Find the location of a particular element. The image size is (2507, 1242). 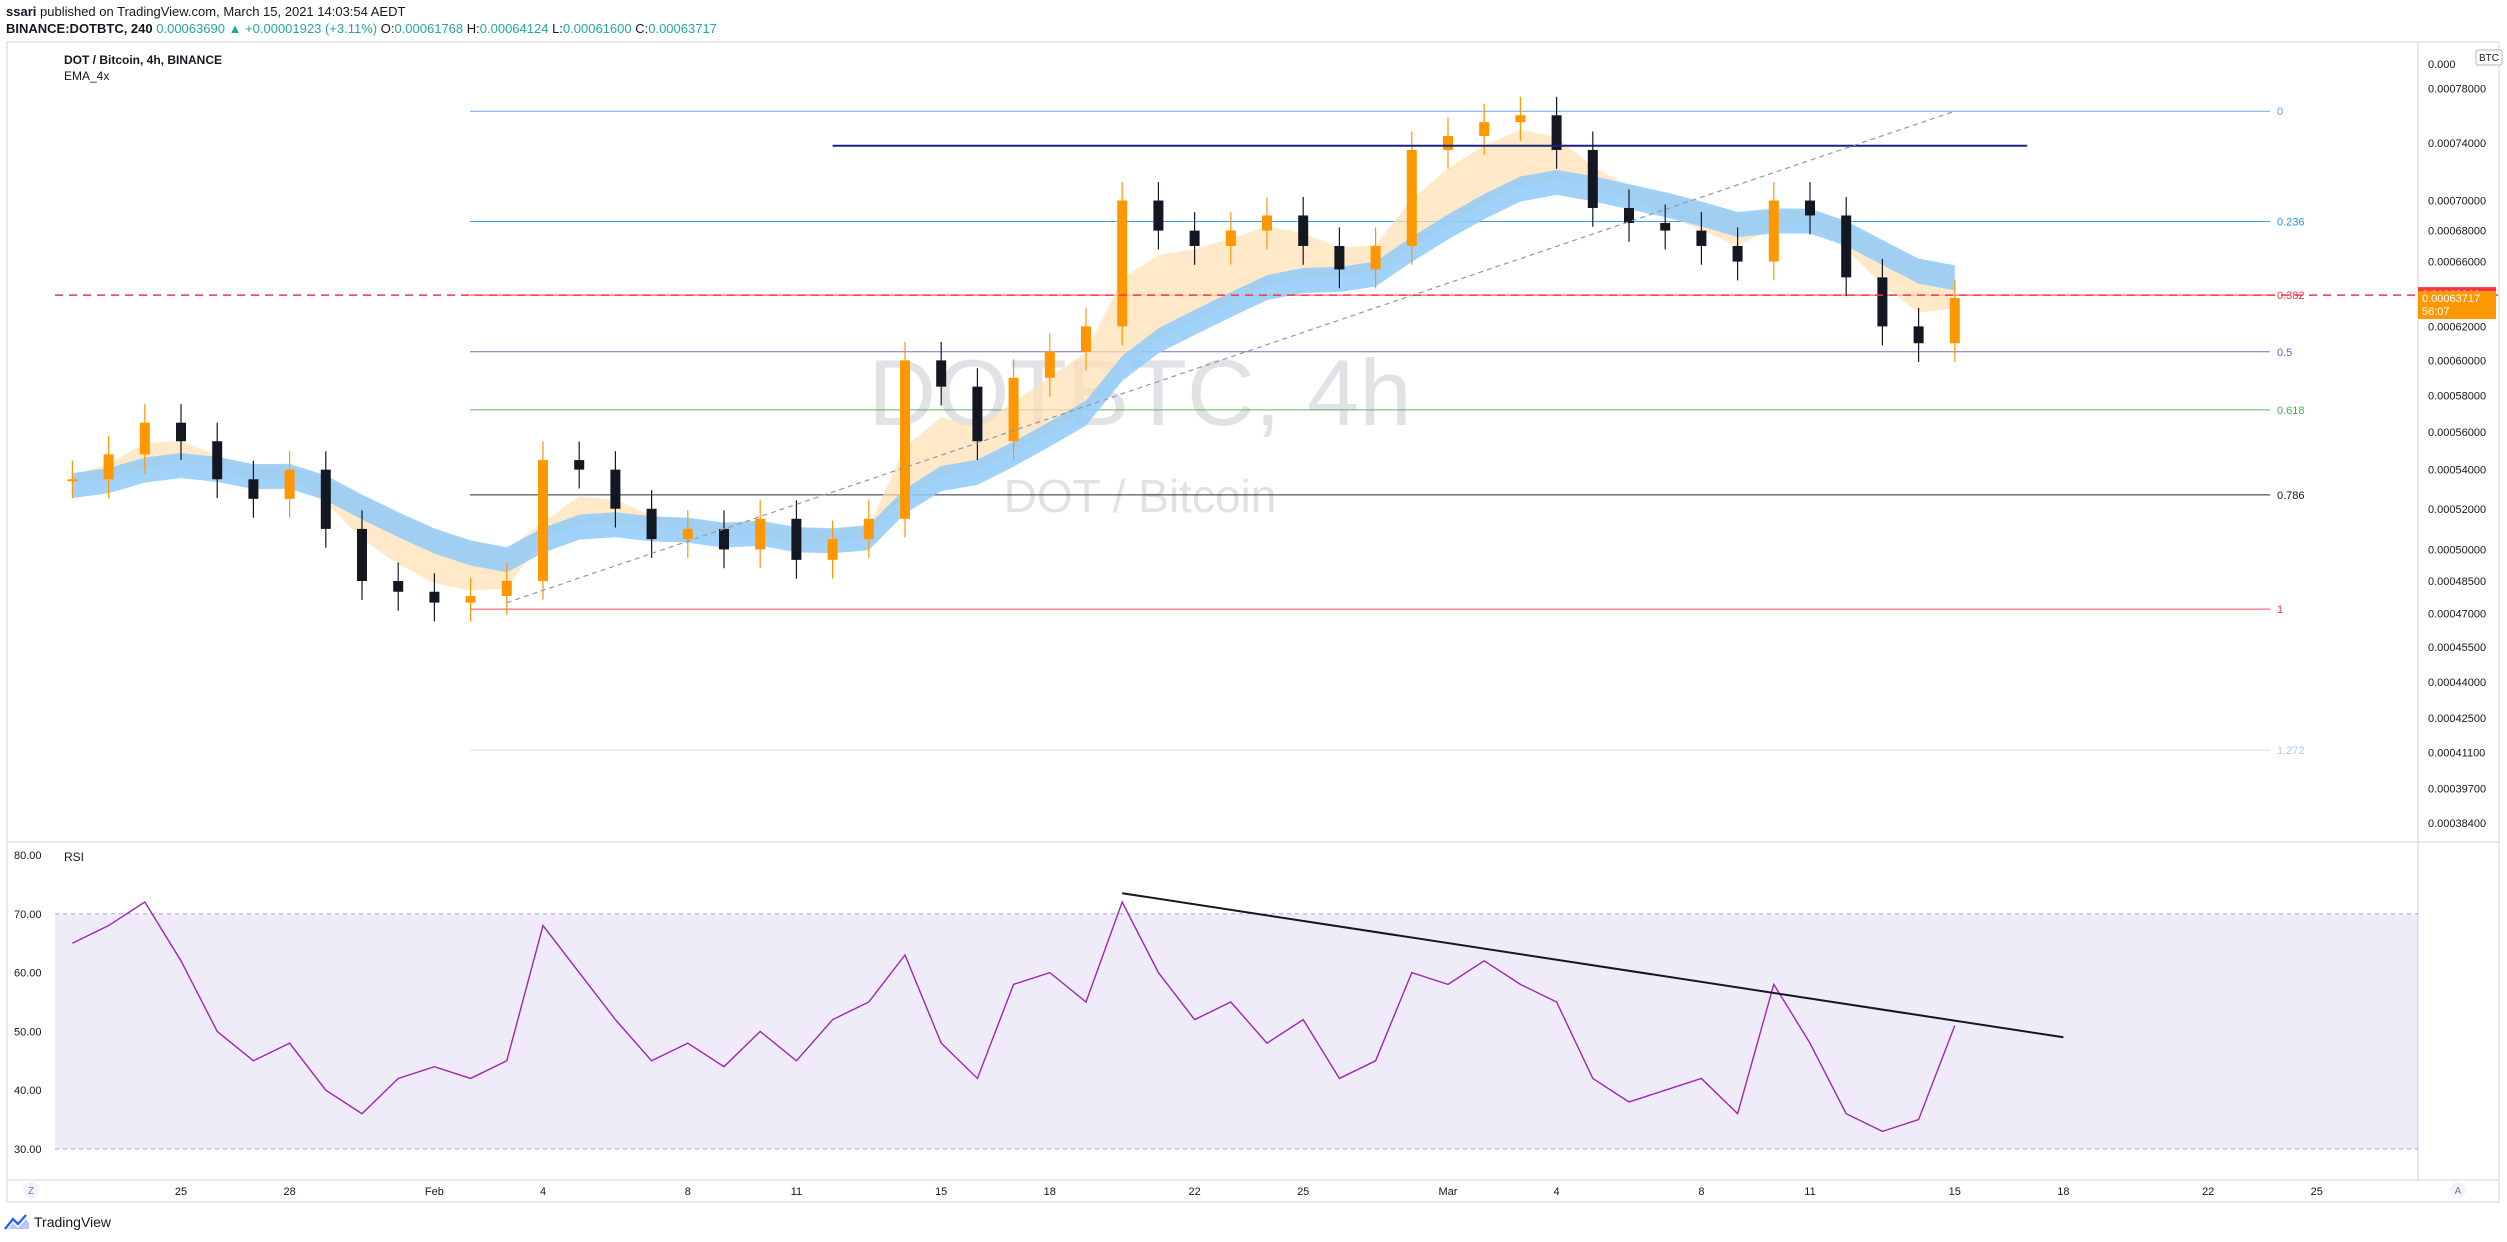

rsi-tick-label: 60.00 is located at coordinates (28, 974).